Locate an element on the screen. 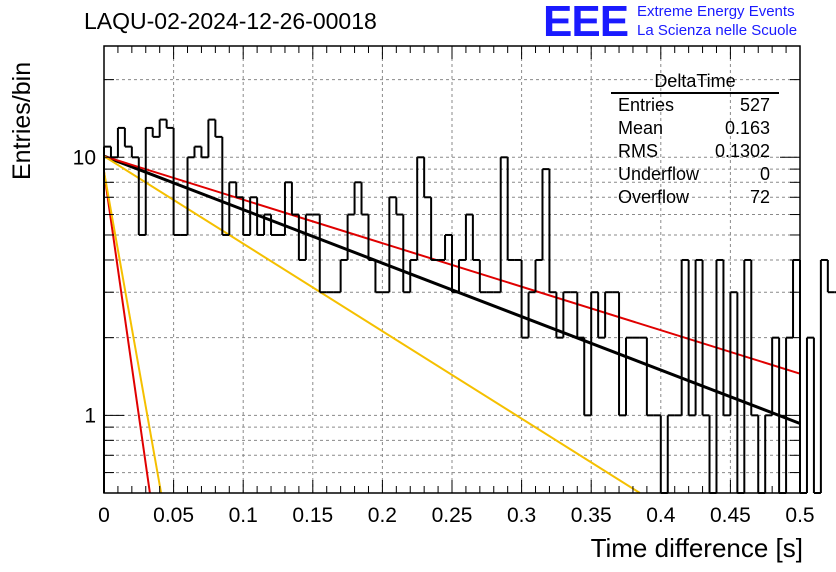 This screenshot has width=836, height=572. stats-row-entries: Entries 527 is located at coordinates (695, 105).